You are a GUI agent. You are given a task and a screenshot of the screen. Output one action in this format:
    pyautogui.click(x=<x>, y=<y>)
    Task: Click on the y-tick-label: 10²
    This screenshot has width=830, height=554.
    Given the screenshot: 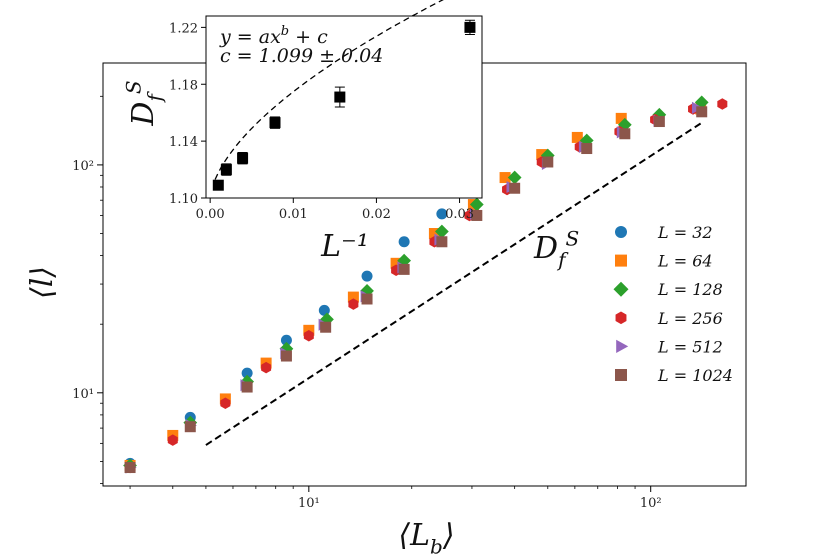 What is the action you would take?
    pyautogui.click(x=83, y=166)
    